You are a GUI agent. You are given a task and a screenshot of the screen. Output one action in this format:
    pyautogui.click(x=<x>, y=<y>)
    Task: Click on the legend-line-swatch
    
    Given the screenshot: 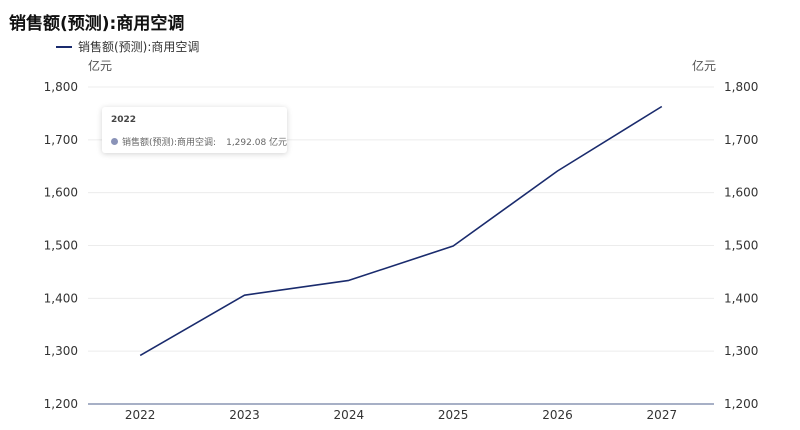 What is the action you would take?
    pyautogui.click(x=64, y=46)
    